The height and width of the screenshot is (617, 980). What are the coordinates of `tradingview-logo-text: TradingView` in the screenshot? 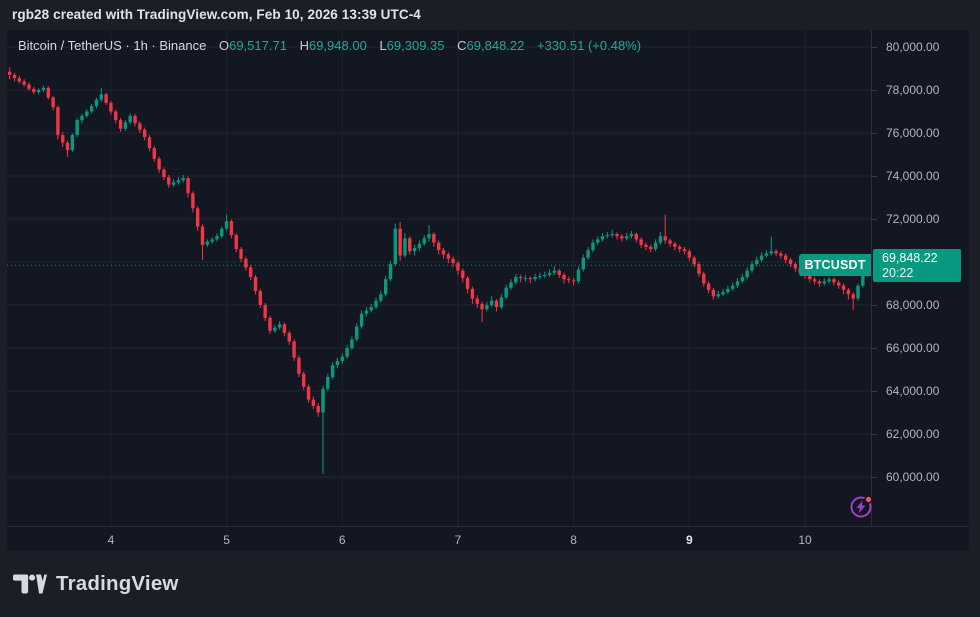 It's located at (117, 583).